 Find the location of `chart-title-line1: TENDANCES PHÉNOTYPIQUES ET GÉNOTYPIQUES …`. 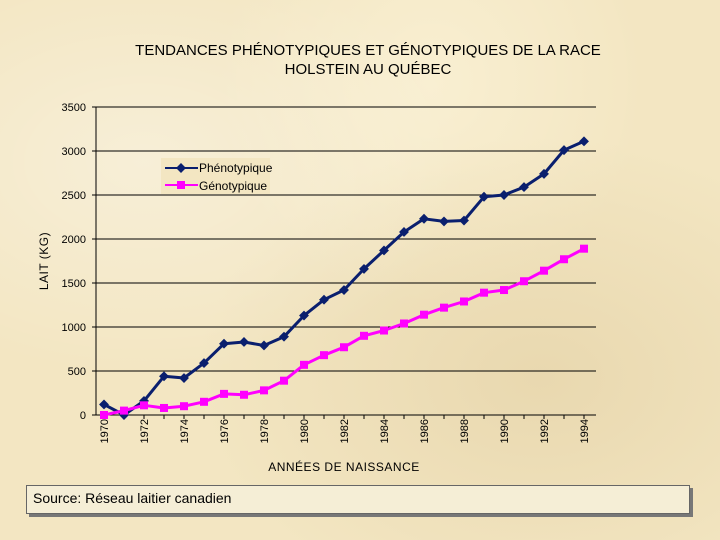

chart-title-line1: TENDANCES PHÉNOTYPIQUES ET GÉNOTYPIQUES … is located at coordinates (368, 50).